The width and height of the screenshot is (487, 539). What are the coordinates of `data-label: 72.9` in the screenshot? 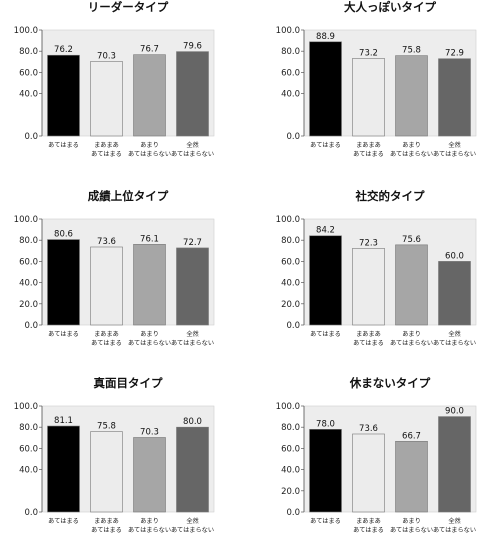 It's located at (454, 54).